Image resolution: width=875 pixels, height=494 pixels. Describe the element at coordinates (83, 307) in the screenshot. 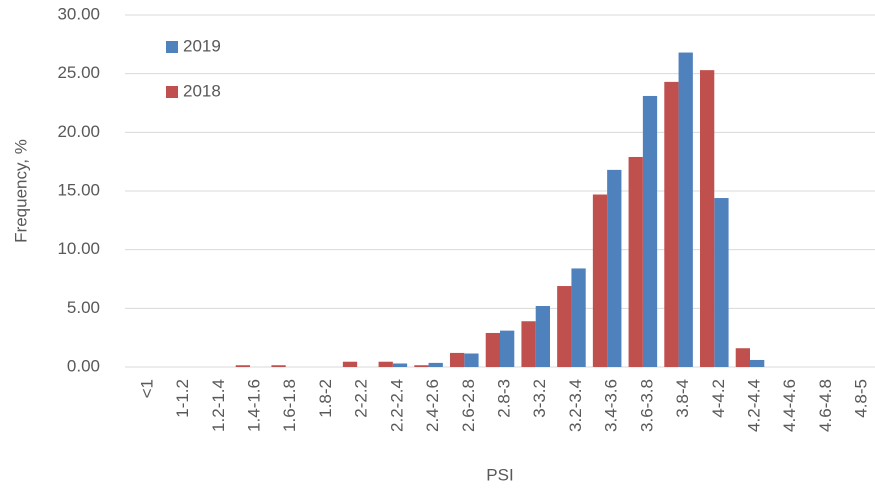

I see `y-tick-label: 5.00` at that location.